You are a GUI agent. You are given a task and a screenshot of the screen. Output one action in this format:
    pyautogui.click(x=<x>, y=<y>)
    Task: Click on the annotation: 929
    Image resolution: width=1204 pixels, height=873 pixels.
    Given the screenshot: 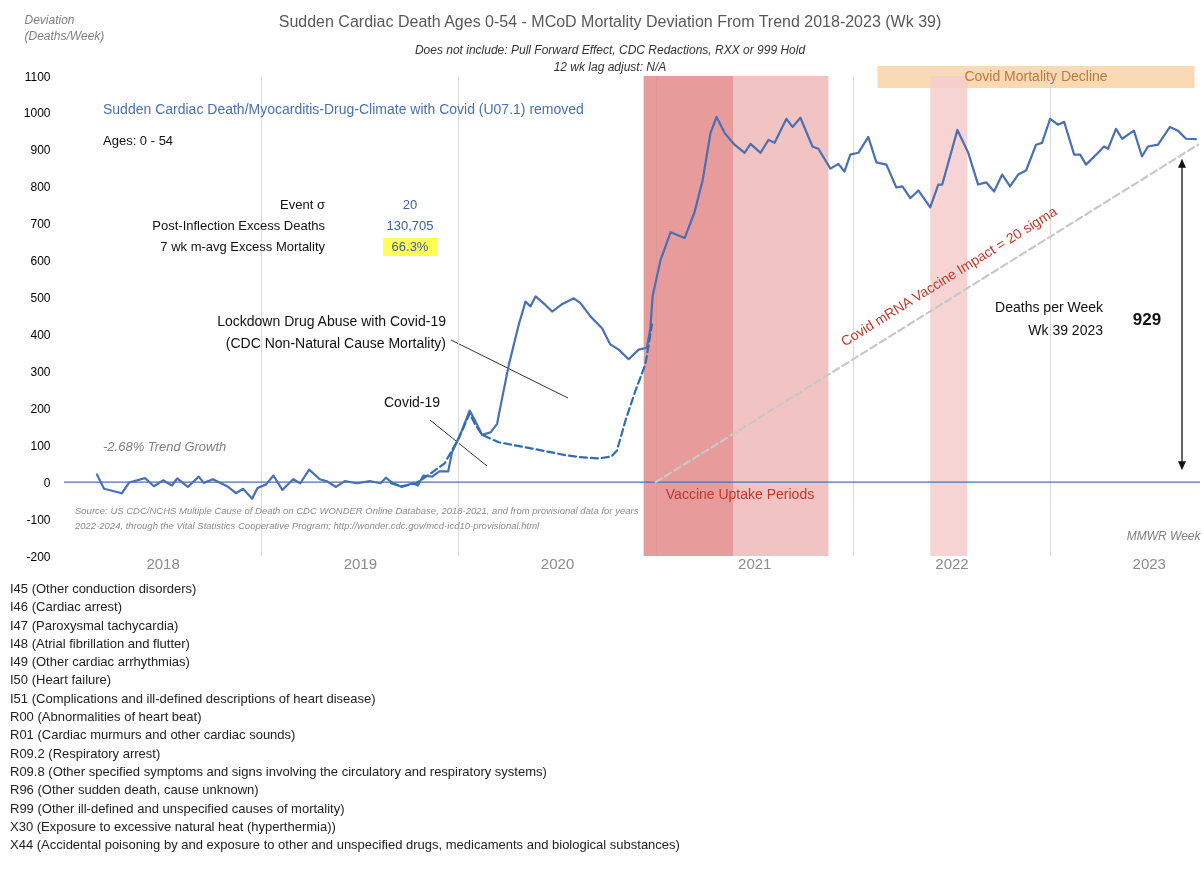 What is the action you would take?
    pyautogui.click(x=1147, y=319)
    